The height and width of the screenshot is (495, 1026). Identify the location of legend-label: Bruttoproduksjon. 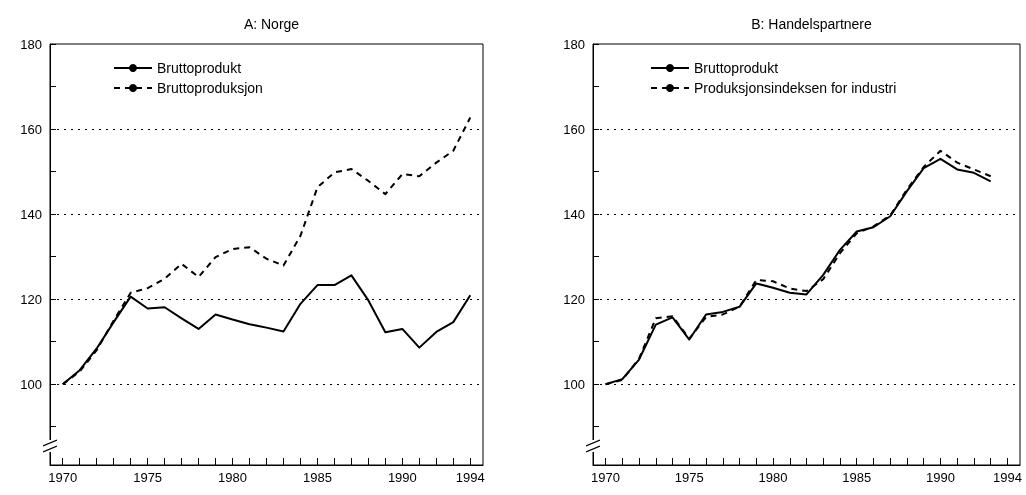
(210, 88).